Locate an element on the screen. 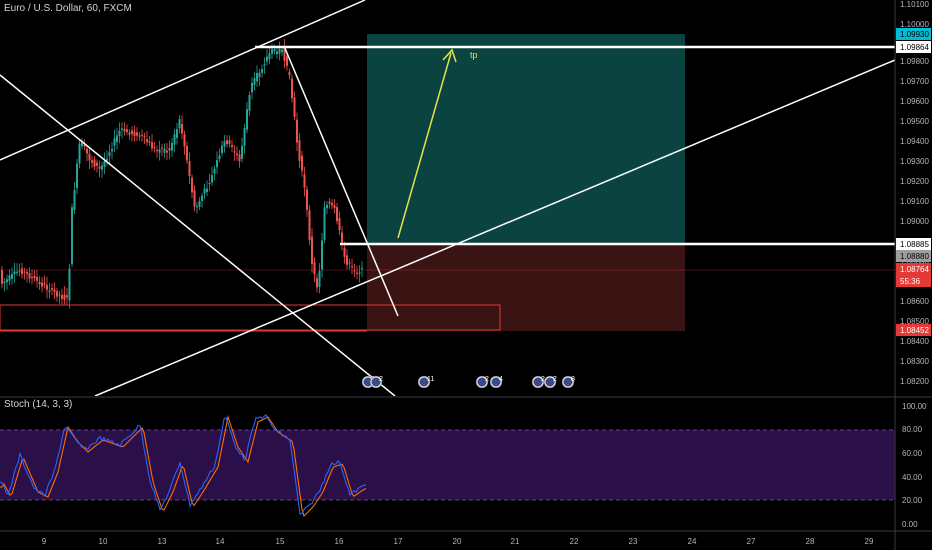 Image resolution: width=932 pixels, height=550 pixels. price-badge-label: 1.08452 is located at coordinates (914, 330).